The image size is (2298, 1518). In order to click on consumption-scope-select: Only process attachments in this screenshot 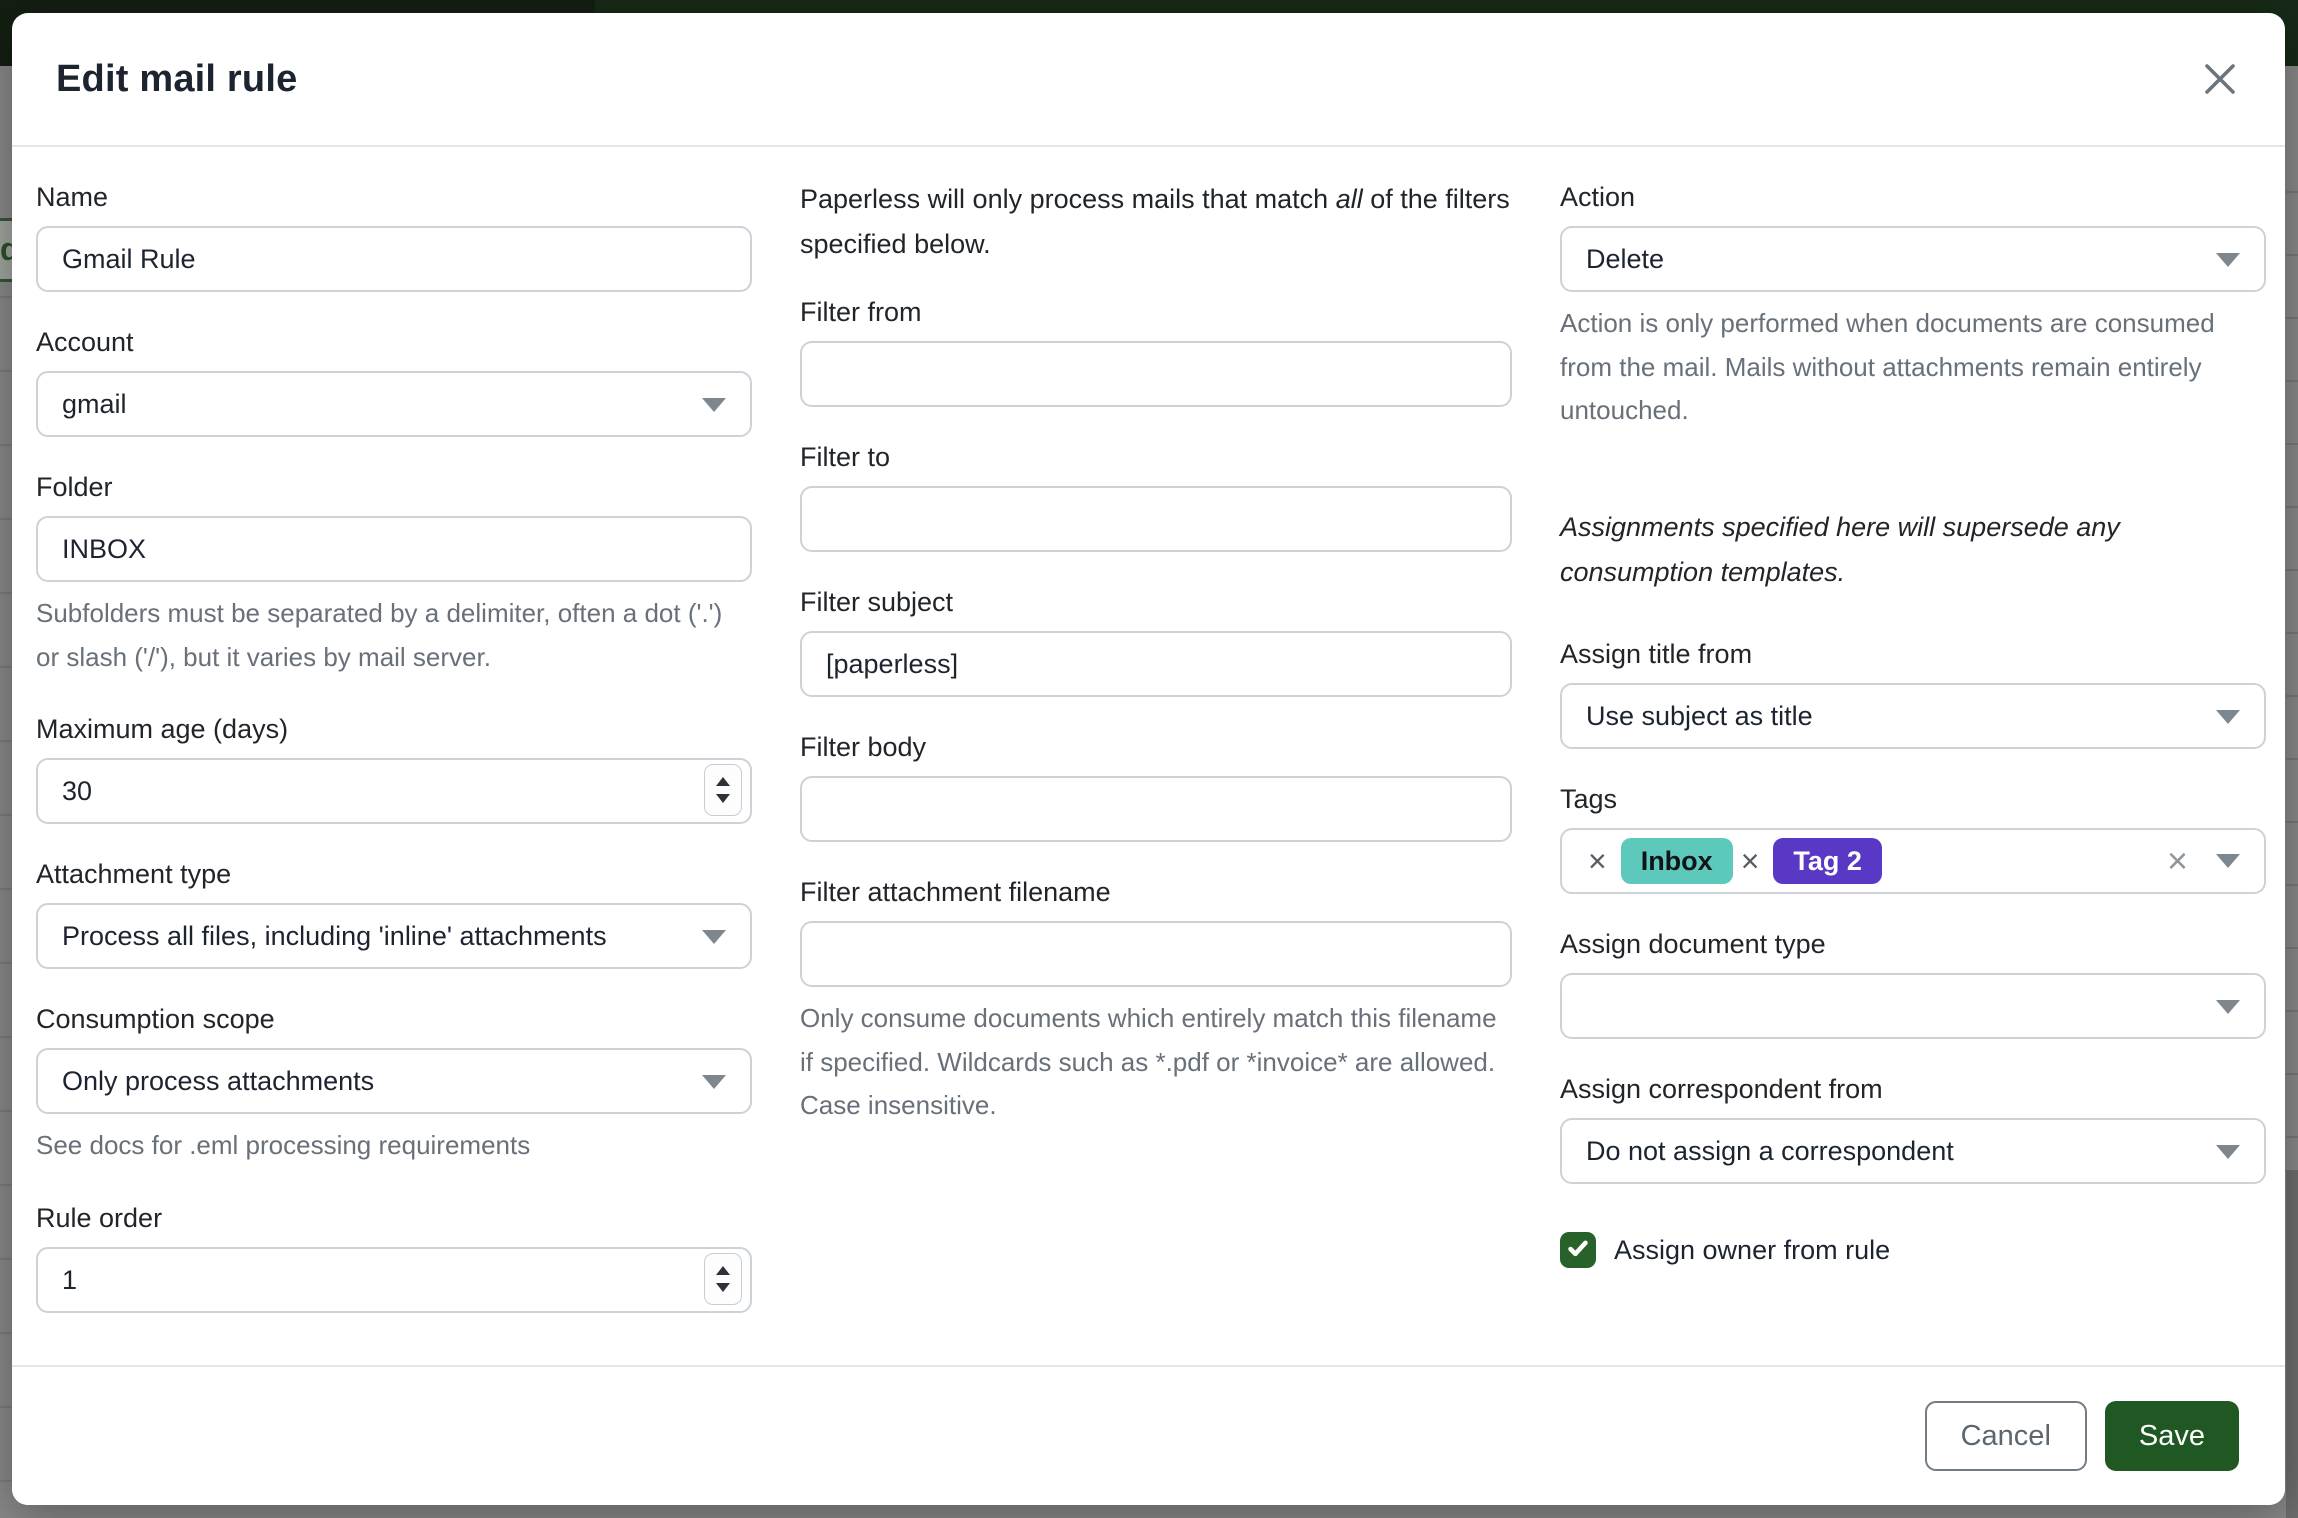, I will do `click(394, 1081)`.